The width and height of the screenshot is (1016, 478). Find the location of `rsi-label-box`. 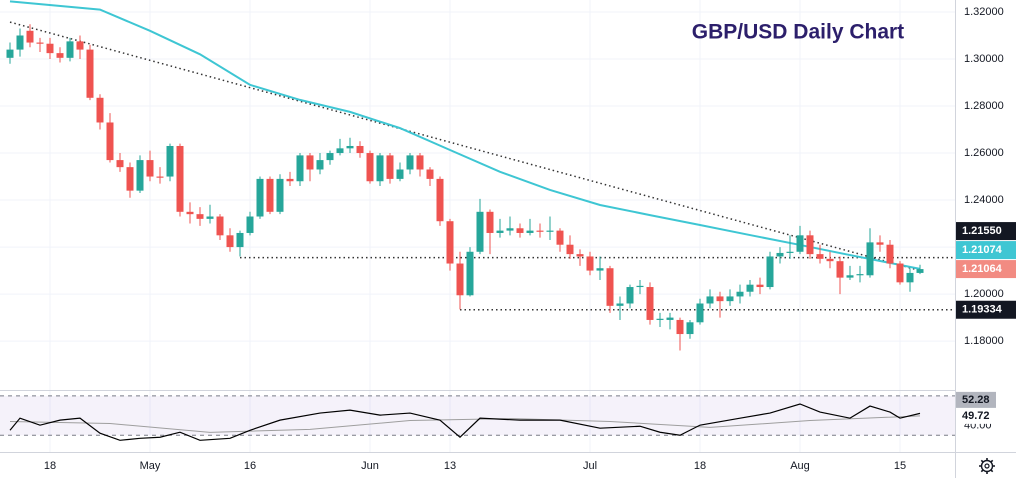

rsi-label-box is located at coordinates (976, 399).